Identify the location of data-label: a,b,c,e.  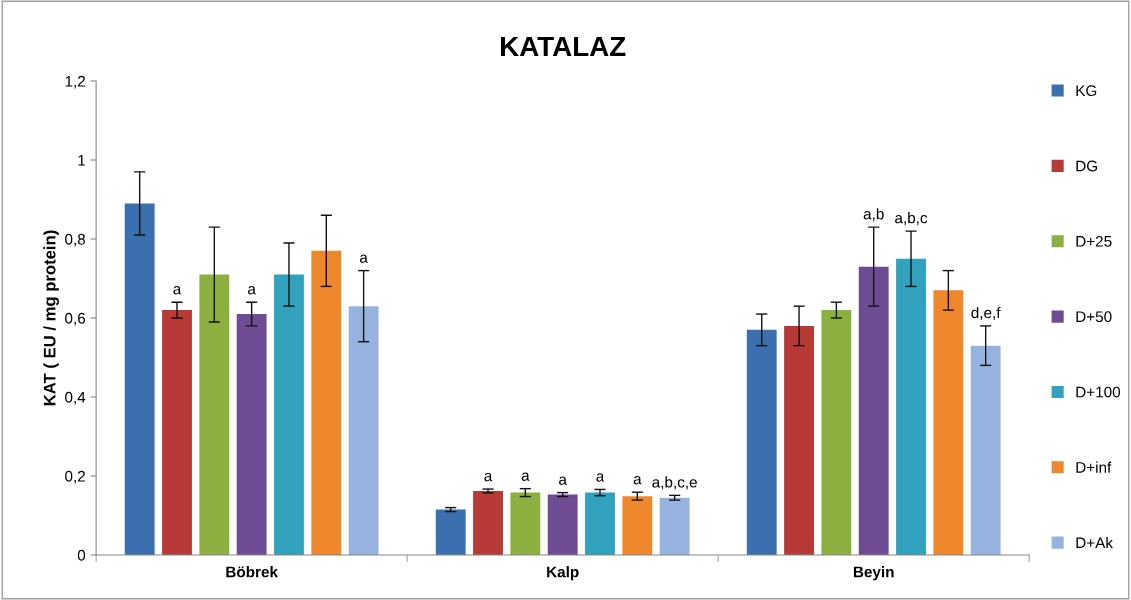
(674, 483).